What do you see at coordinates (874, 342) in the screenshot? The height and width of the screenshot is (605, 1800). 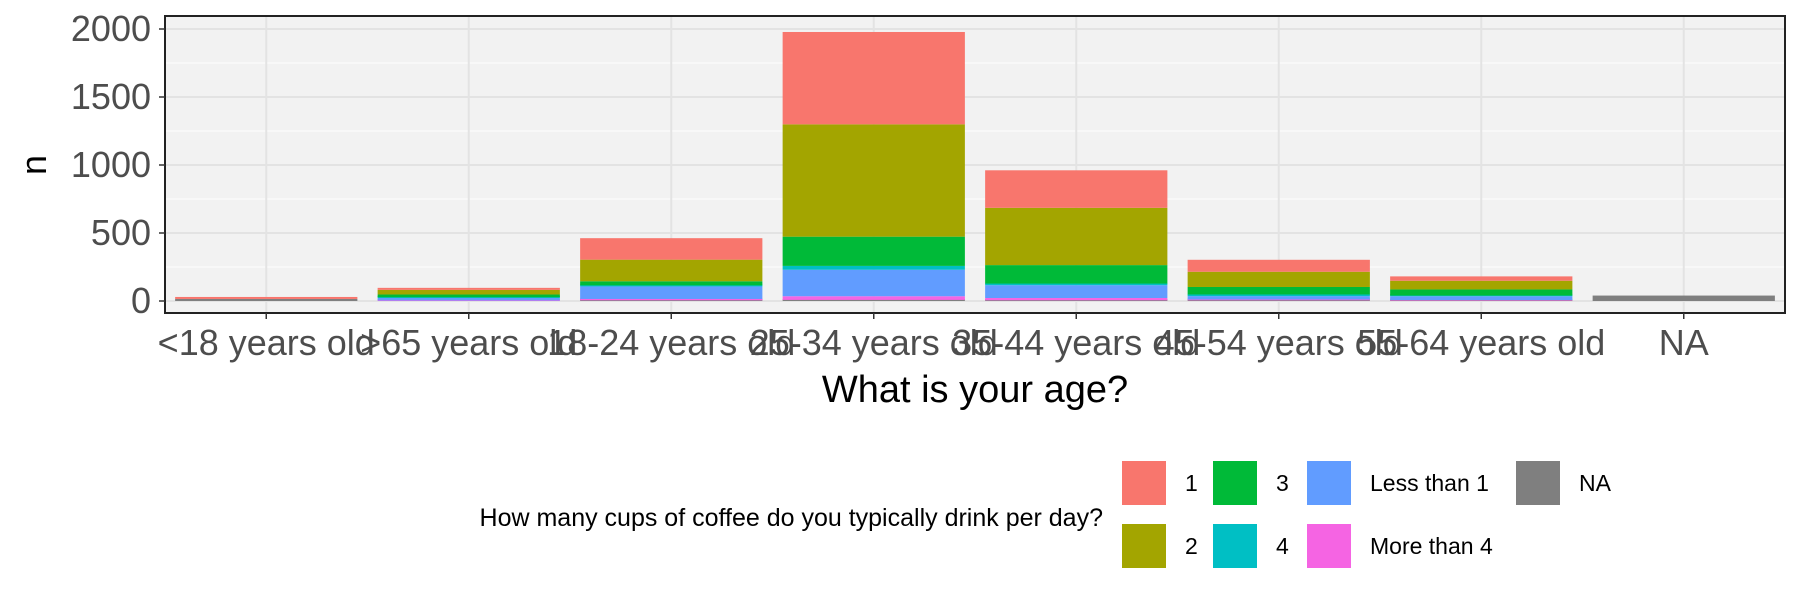 I see `x-tick-label: 25-34 years old` at bounding box center [874, 342].